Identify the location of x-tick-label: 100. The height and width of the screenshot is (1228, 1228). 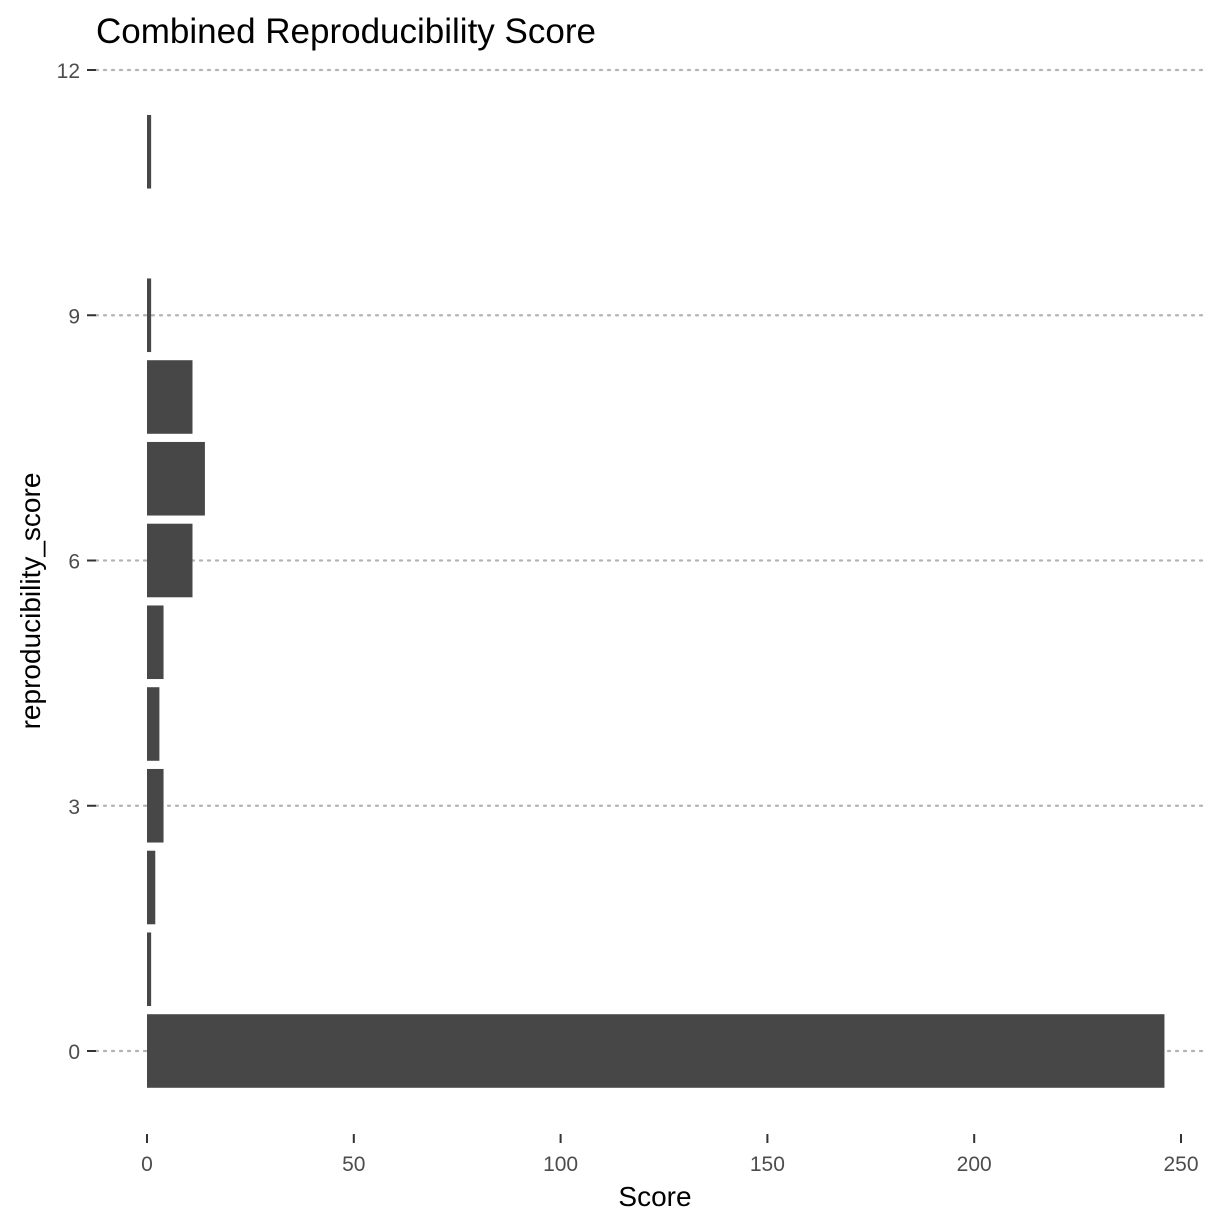
(560, 1164).